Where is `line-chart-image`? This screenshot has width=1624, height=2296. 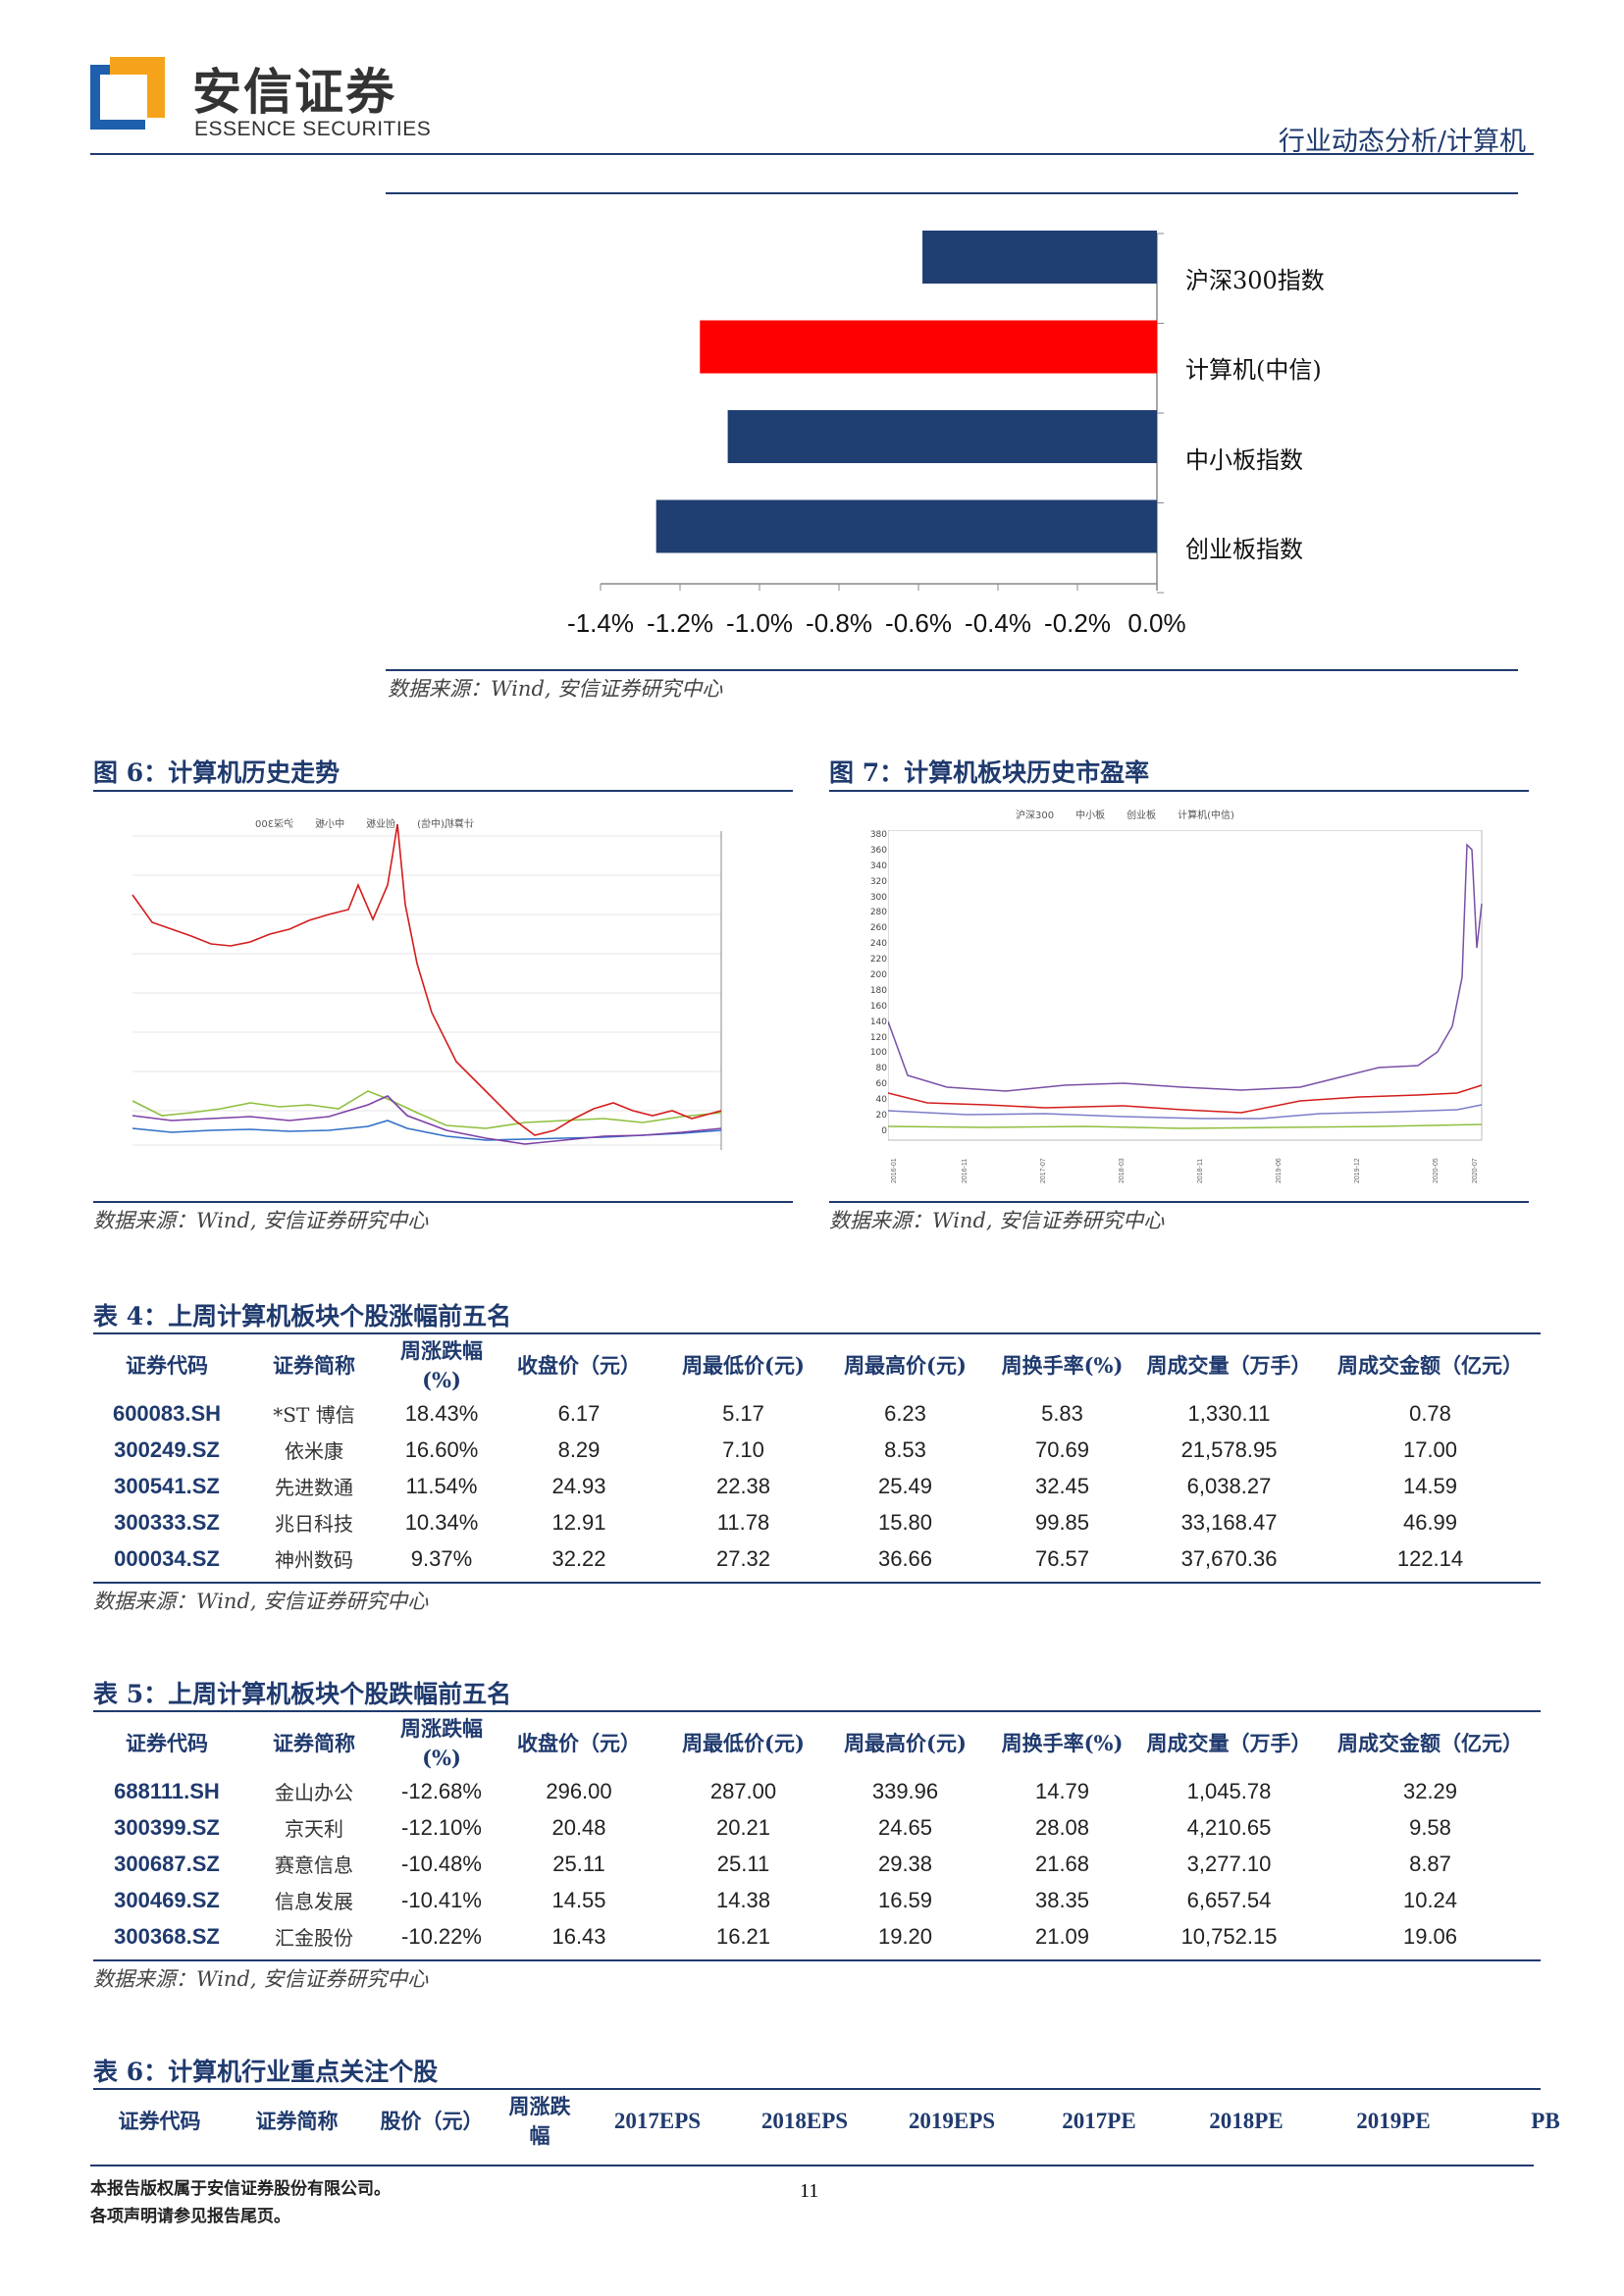
line-chart-image is located at coordinates (426, 986).